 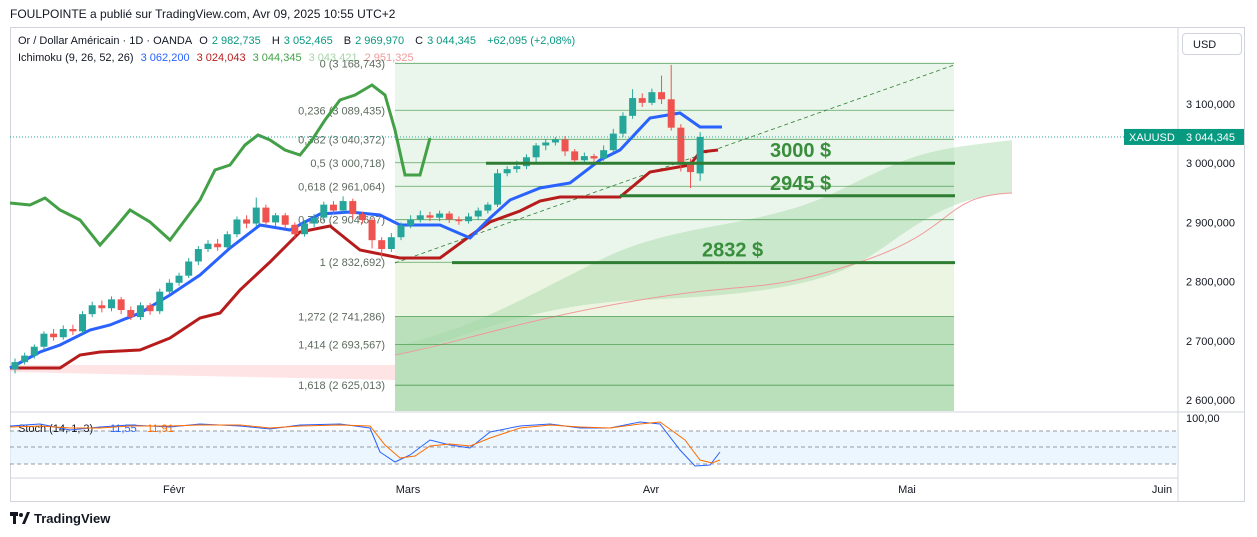 What do you see at coordinates (352, 263) in the screenshot?
I see `fib-level-label: 1 (2 832,692)` at bounding box center [352, 263].